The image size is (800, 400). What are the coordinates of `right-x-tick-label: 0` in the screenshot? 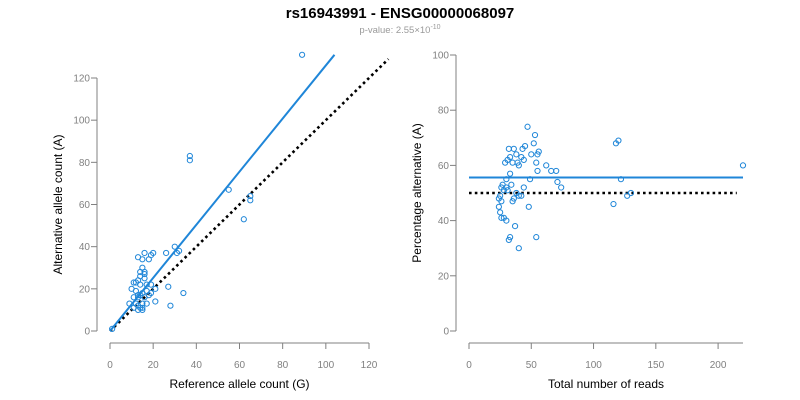 It's located at (469, 365).